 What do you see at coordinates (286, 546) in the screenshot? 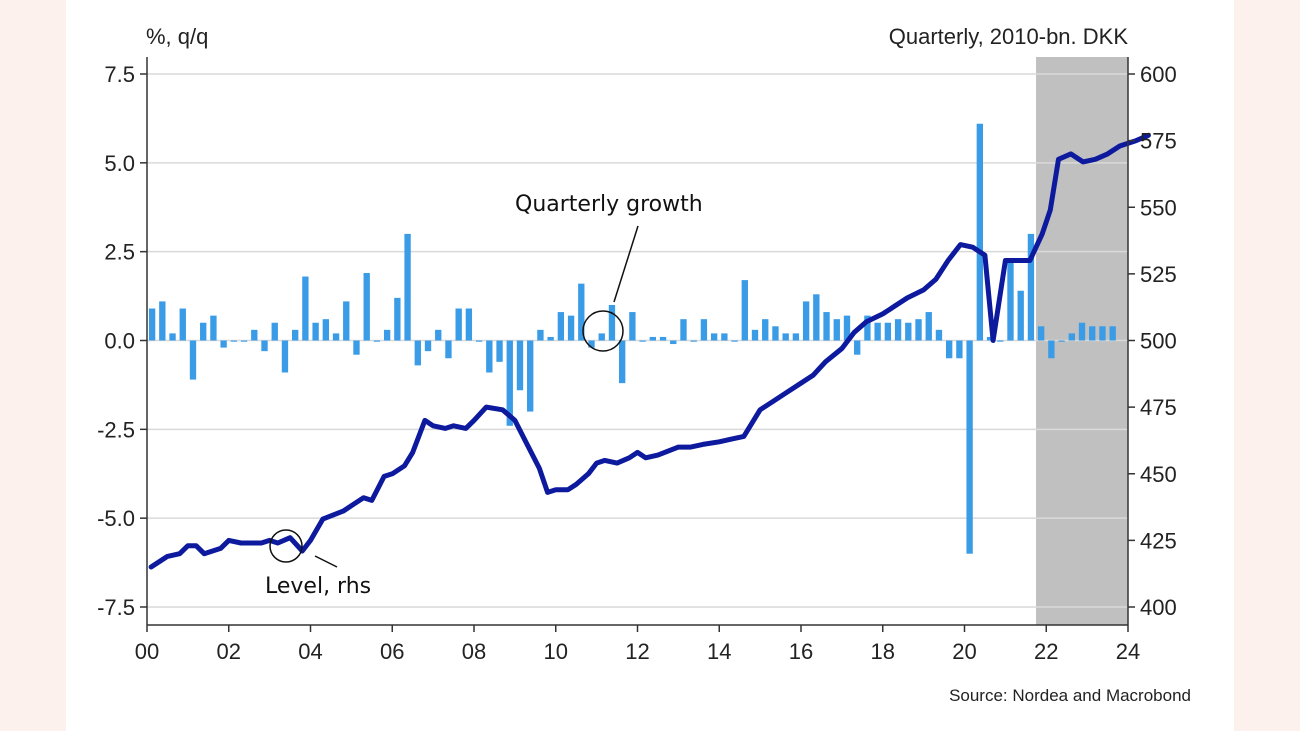
I see `line-annotation-circle` at bounding box center [286, 546].